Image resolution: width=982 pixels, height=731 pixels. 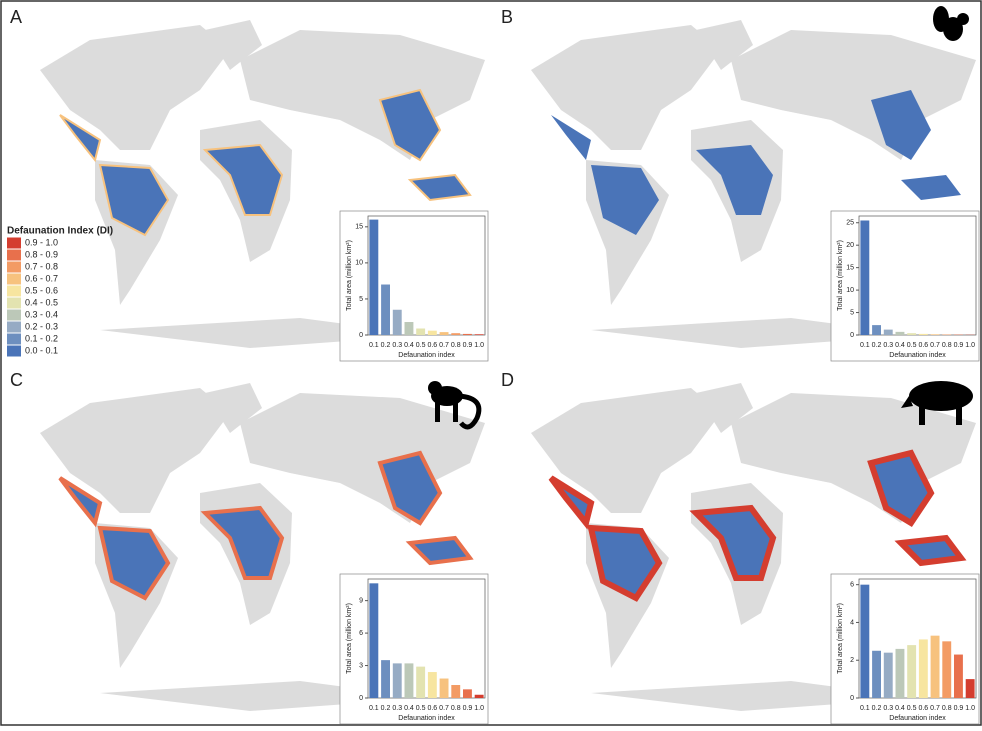 What do you see at coordinates (60, 231) in the screenshot?
I see `legend-title: Defaunation Index (DI)` at bounding box center [60, 231].